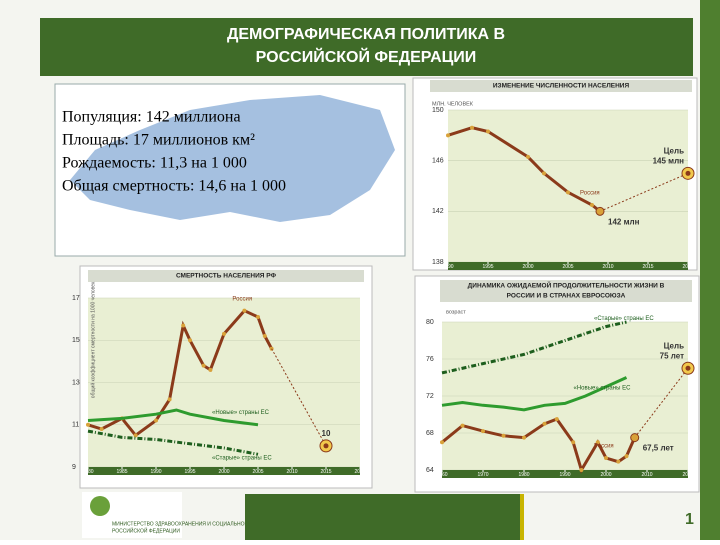  I want to click on y-tick-label: 11, so click(75, 425).